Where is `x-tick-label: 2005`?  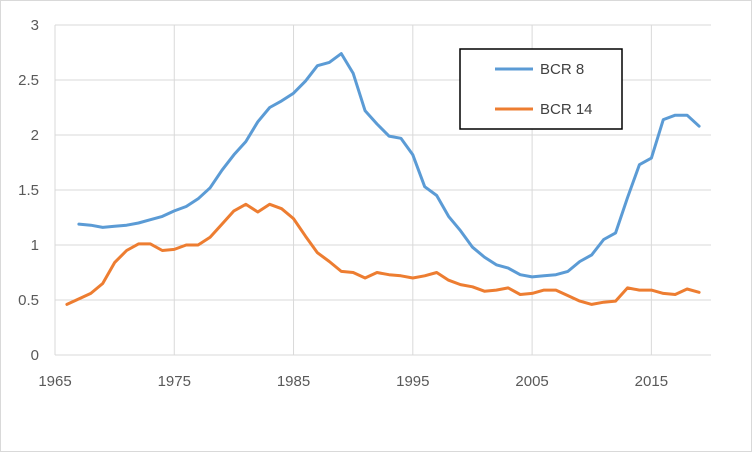
x-tick-label: 2005 is located at coordinates (531, 381).